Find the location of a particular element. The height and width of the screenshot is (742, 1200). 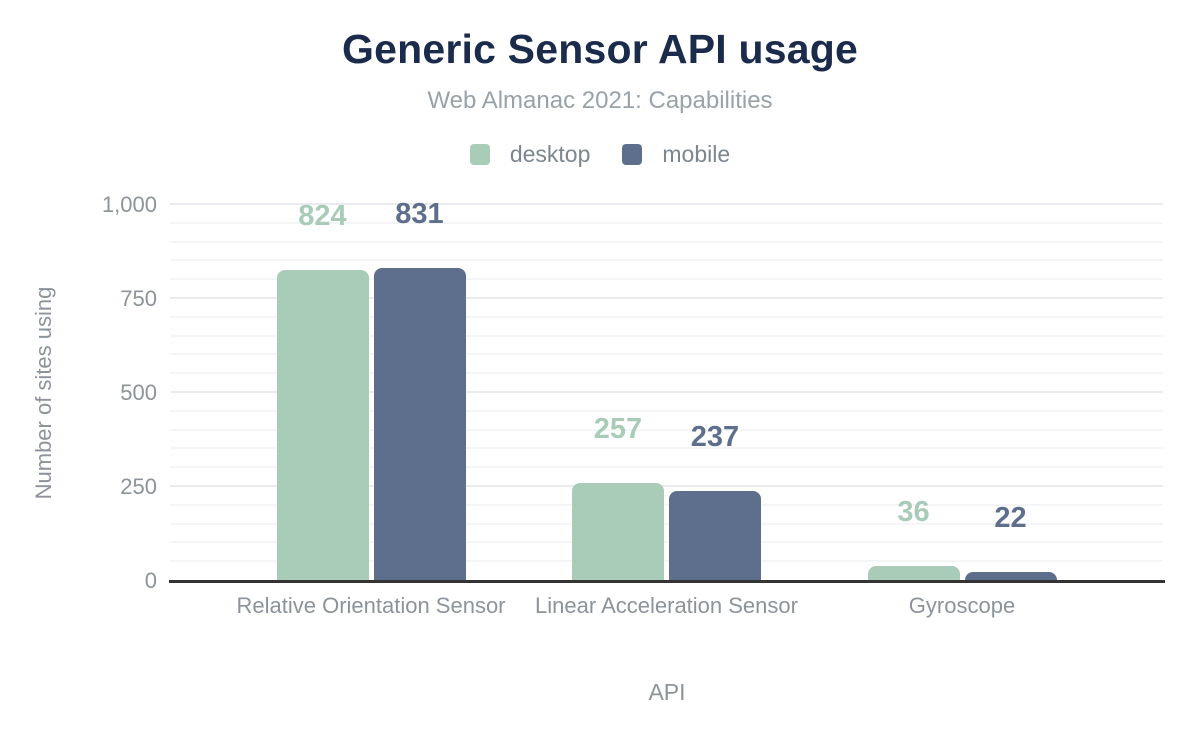

bar-desktop-linear-acceleration-sensor is located at coordinates (618, 531).